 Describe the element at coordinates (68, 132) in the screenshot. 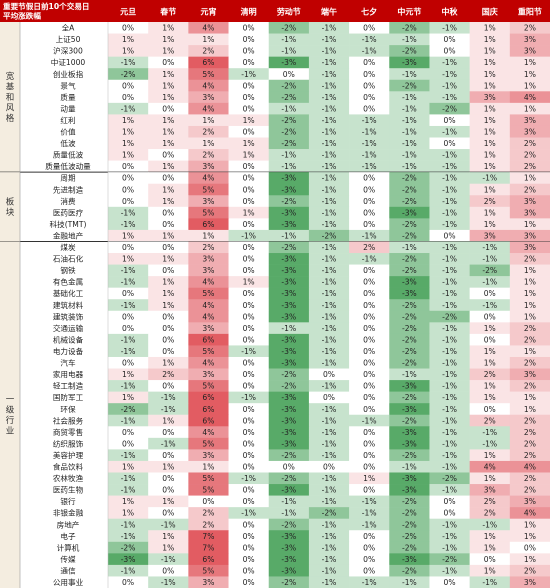

I see `row-label: 价值` at that location.